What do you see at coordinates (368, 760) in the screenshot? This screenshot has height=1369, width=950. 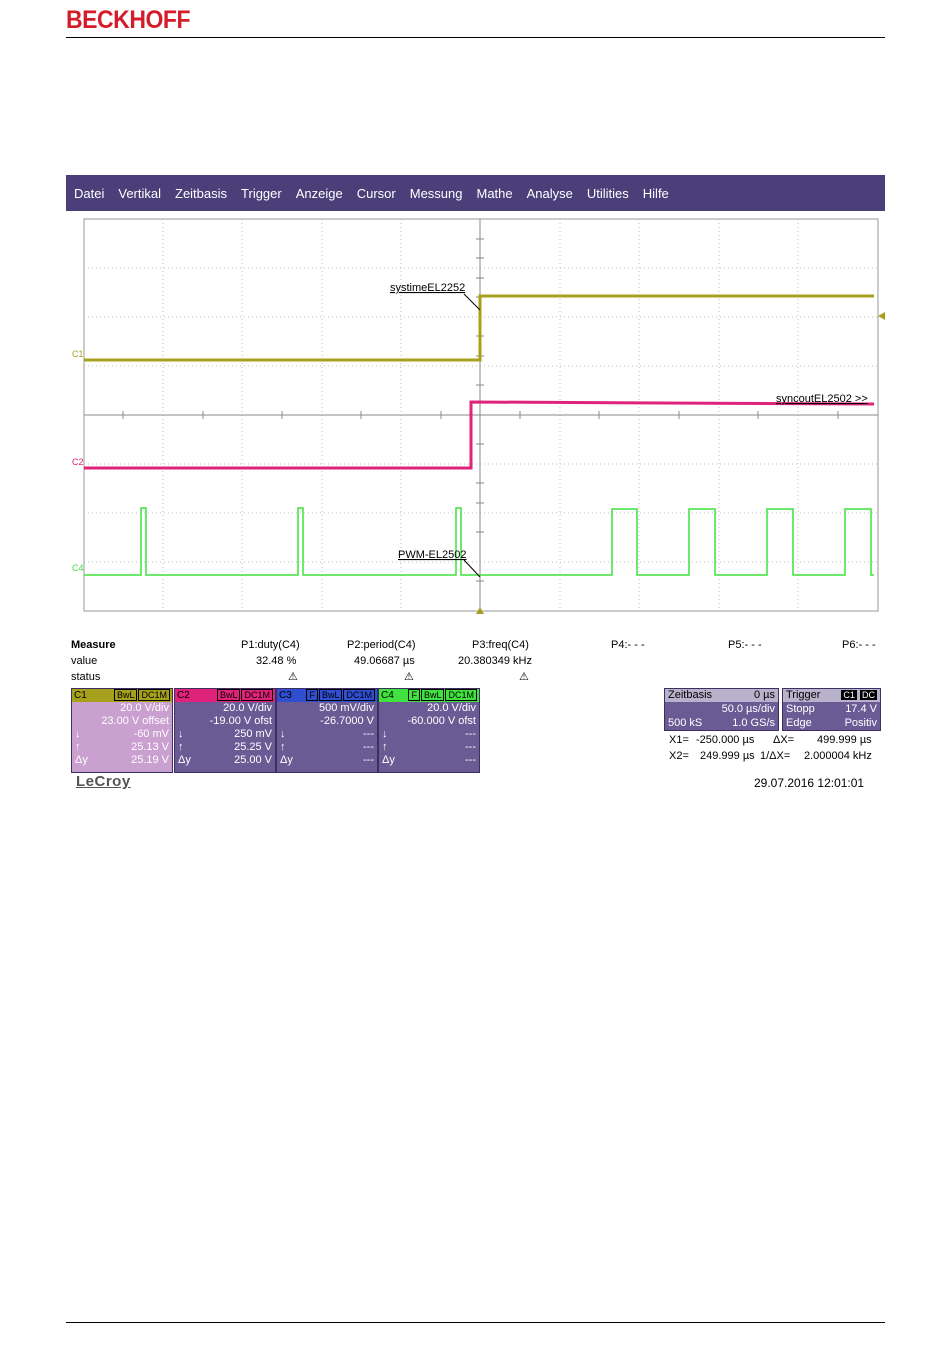 I see `channel-dy: ---` at bounding box center [368, 760].